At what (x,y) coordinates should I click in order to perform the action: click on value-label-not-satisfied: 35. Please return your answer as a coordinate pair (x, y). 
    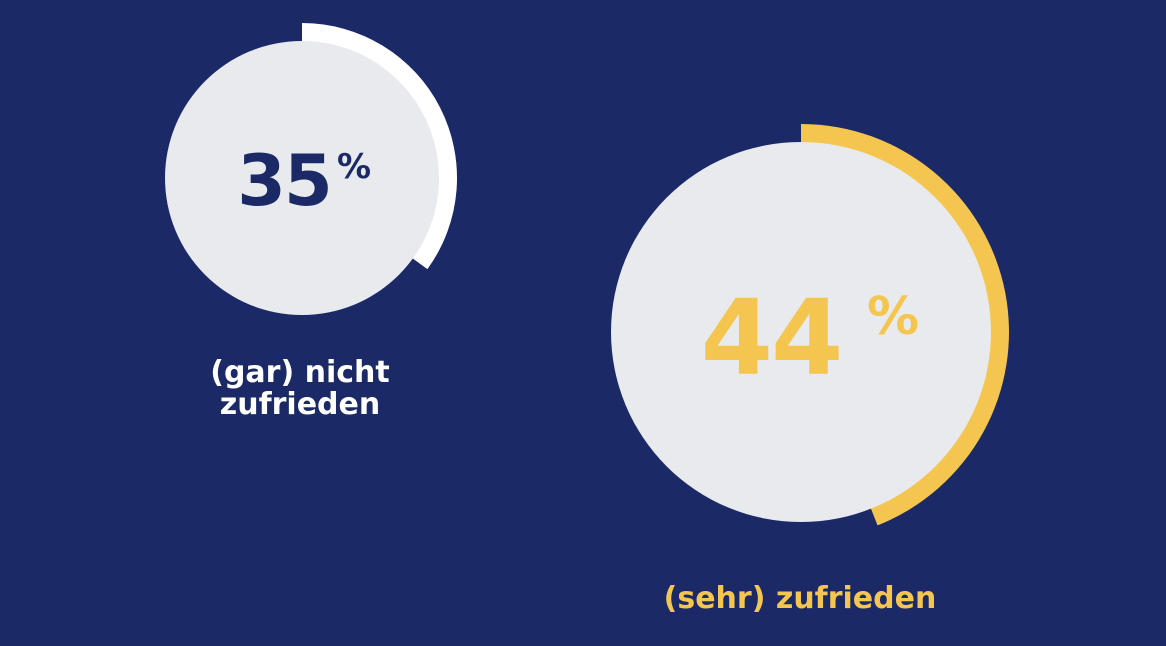
    Looking at the image, I should click on (283, 181).